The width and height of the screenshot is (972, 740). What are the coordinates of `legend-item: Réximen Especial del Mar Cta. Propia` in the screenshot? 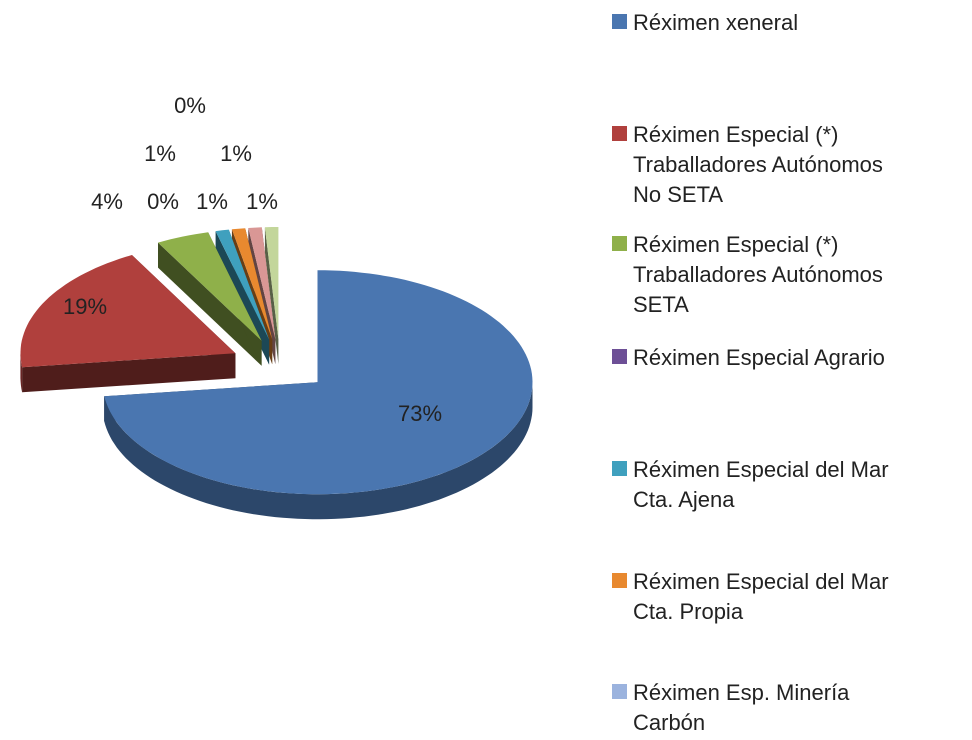 It's located at (789, 597).